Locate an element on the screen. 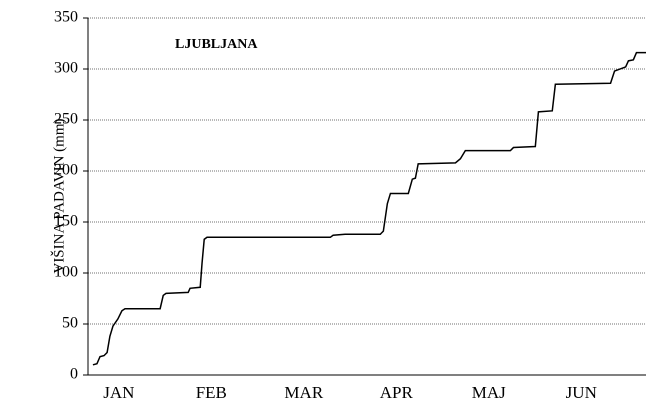  x-tick-label: JUN is located at coordinates (581, 392).